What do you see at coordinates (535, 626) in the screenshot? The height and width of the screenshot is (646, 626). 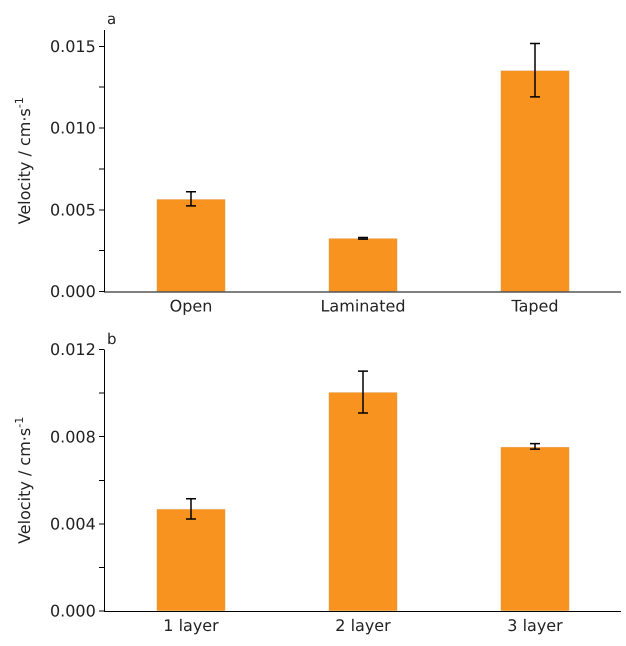 I see `x-tick-label: 3 layer` at bounding box center [535, 626].